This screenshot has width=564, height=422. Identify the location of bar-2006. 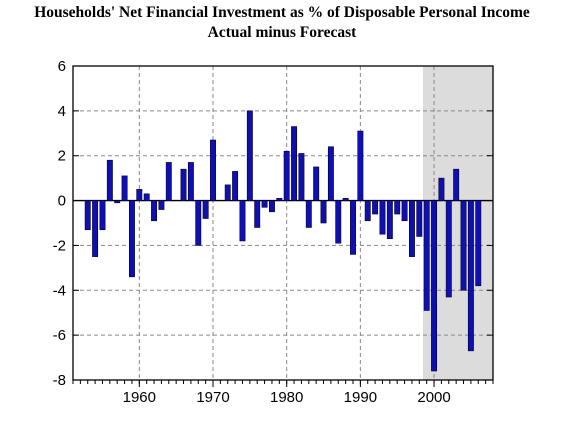
(478, 243).